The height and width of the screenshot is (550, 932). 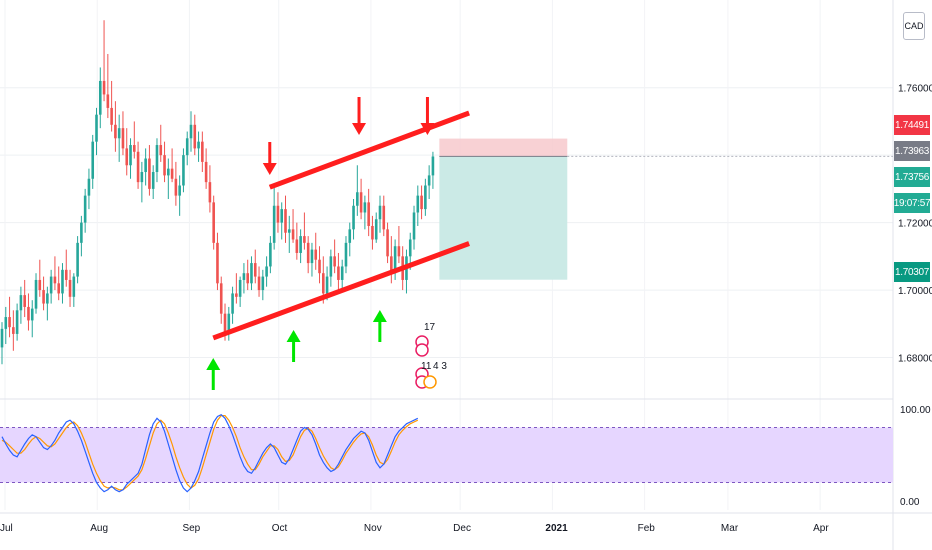 What do you see at coordinates (446, 455) in the screenshot?
I see `oscillator-band` at bounding box center [446, 455].